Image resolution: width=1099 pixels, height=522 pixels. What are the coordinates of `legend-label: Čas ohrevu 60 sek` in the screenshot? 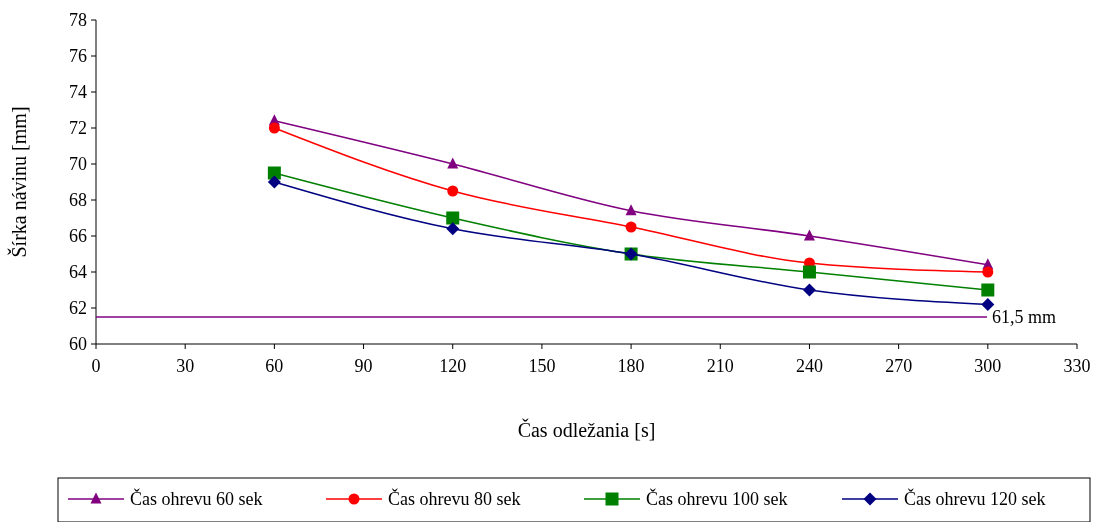 It's located at (196, 499).